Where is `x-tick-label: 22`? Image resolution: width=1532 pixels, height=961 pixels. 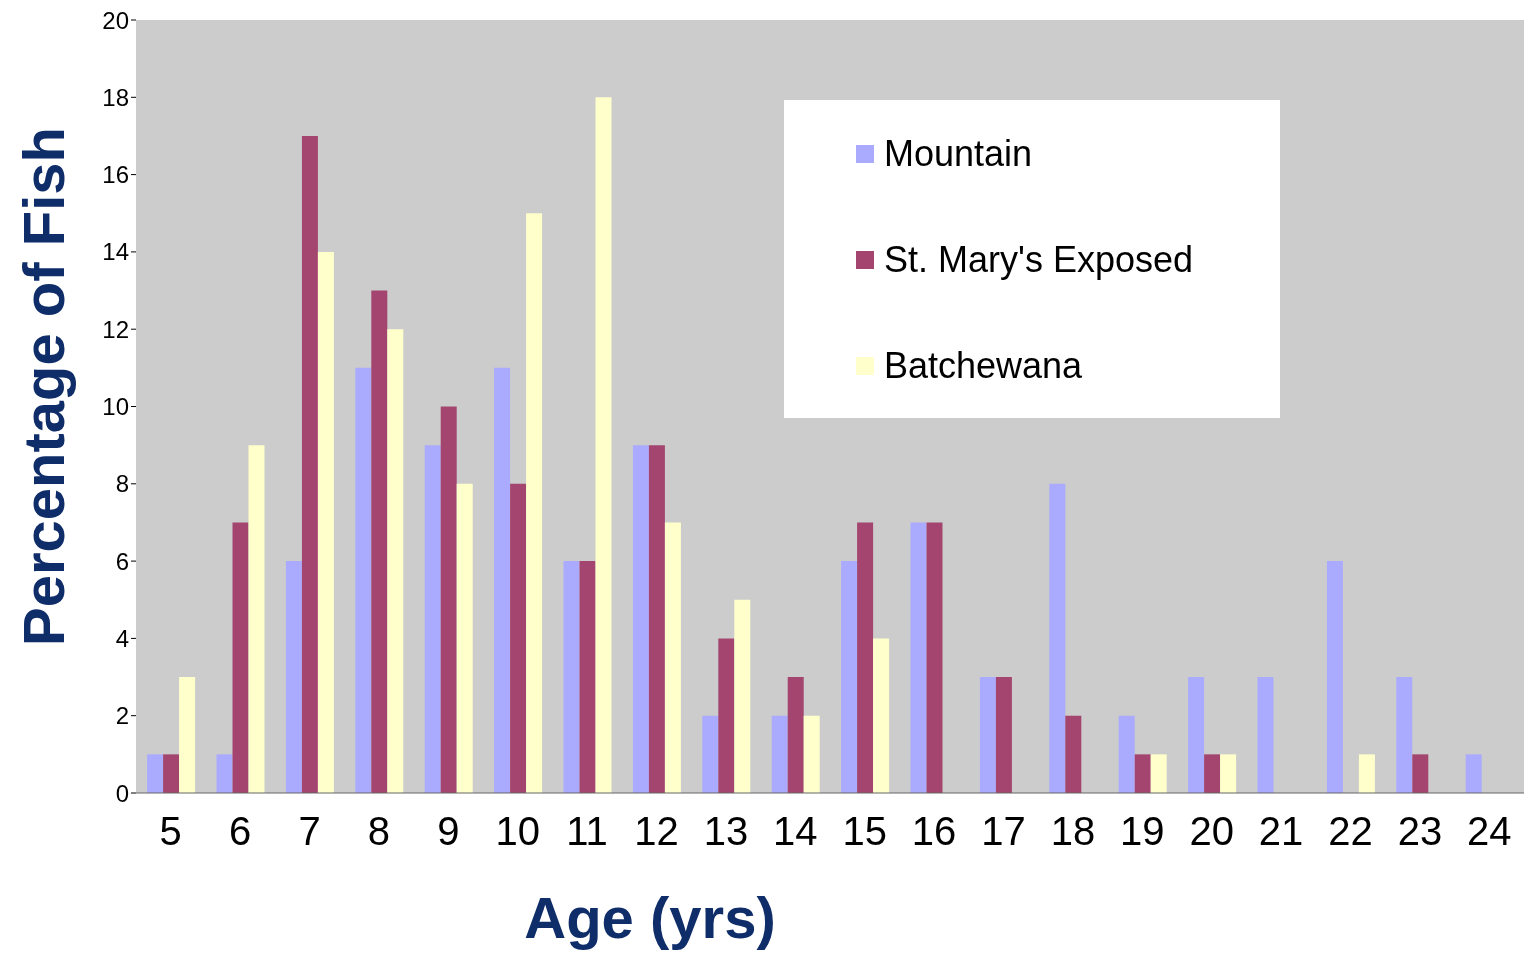 x-tick-label: 22 is located at coordinates (1350, 831).